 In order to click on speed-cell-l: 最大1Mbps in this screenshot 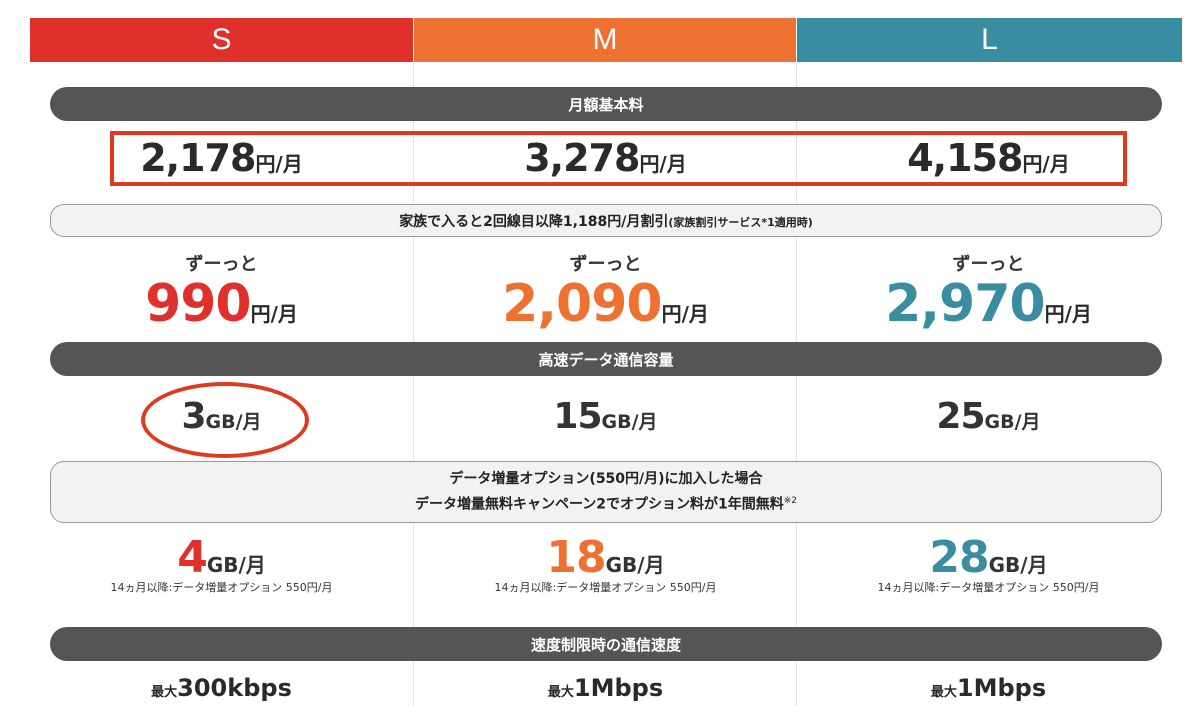, I will do `click(988, 688)`.